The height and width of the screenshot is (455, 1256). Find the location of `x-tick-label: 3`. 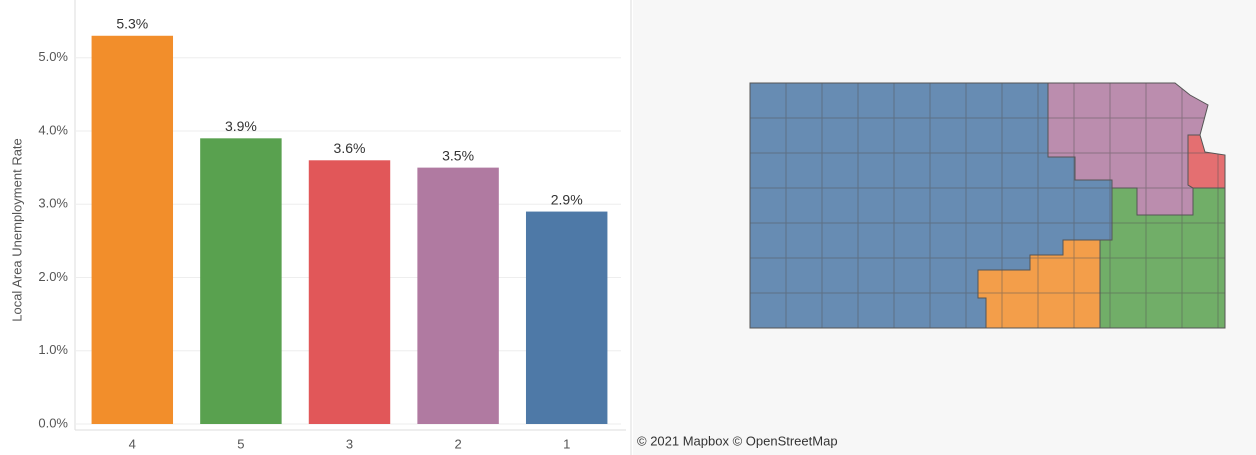

x-tick-label: 3 is located at coordinates (349, 443).